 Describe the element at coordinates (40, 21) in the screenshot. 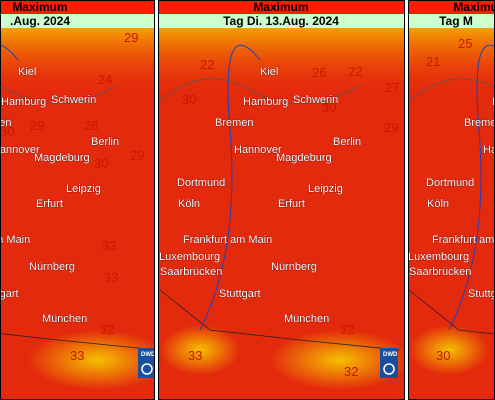

I see `panel-date: .Aug. 2024` at that location.